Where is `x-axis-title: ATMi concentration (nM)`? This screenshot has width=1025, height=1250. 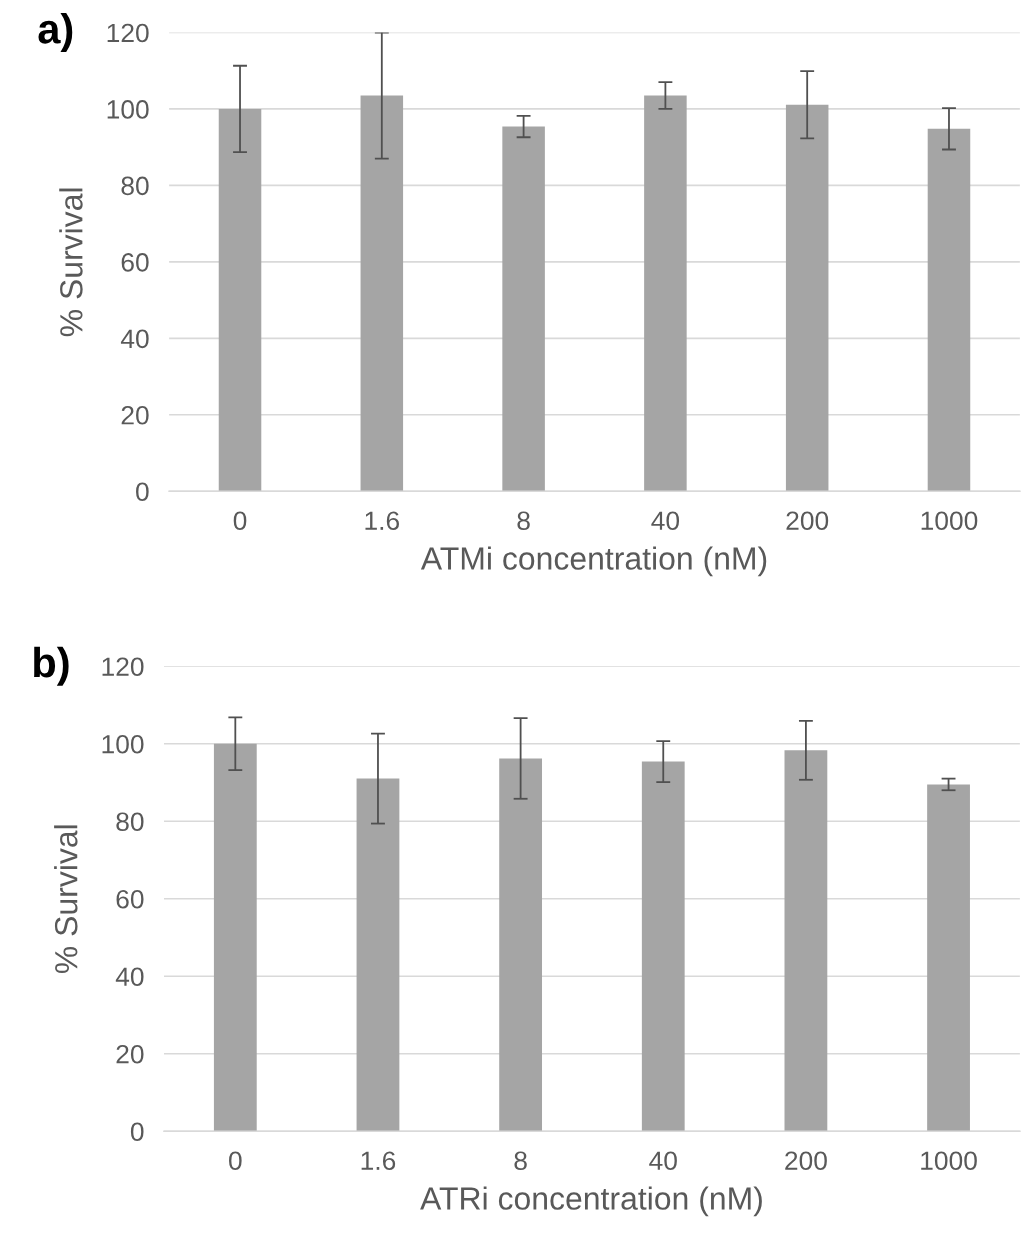
x-axis-title: ATMi concentration (nM) is located at coordinates (593, 561).